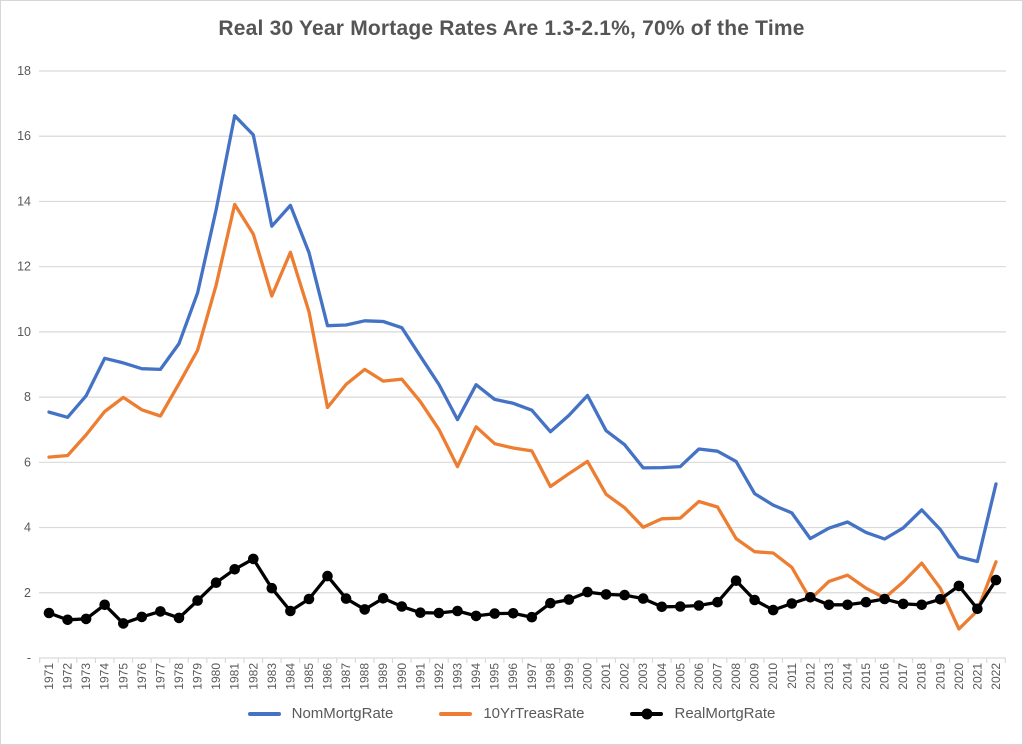 The height and width of the screenshot is (745, 1023). I want to click on x-axis-label: 2015, so click(866, 676).